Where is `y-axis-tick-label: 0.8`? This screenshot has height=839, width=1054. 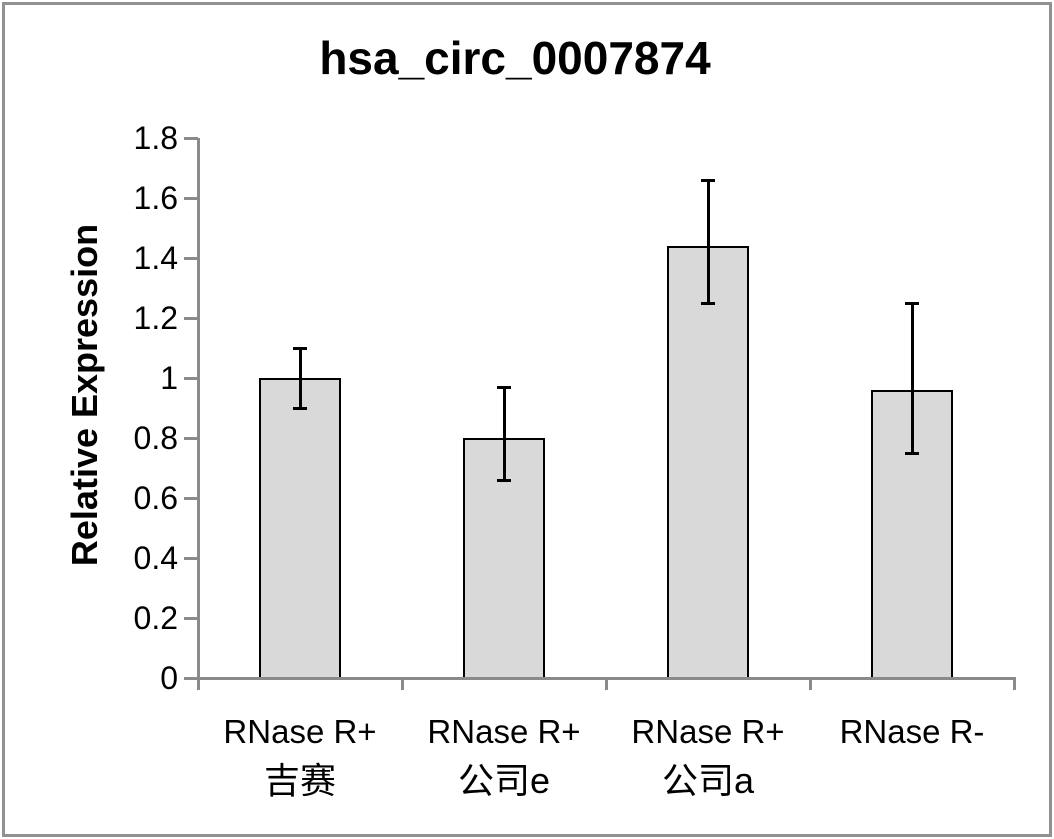 y-axis-tick-label: 0.8 is located at coordinates (155, 438).